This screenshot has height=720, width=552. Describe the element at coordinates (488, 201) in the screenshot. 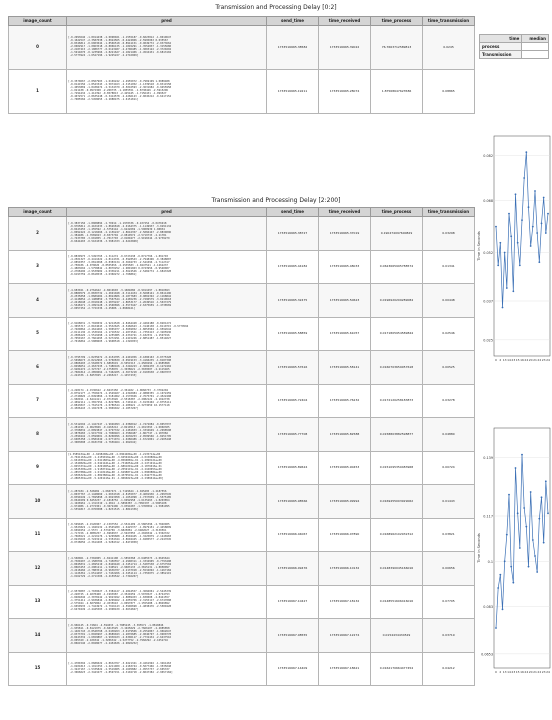

I see `y-tick-label: 0.068` at that location.